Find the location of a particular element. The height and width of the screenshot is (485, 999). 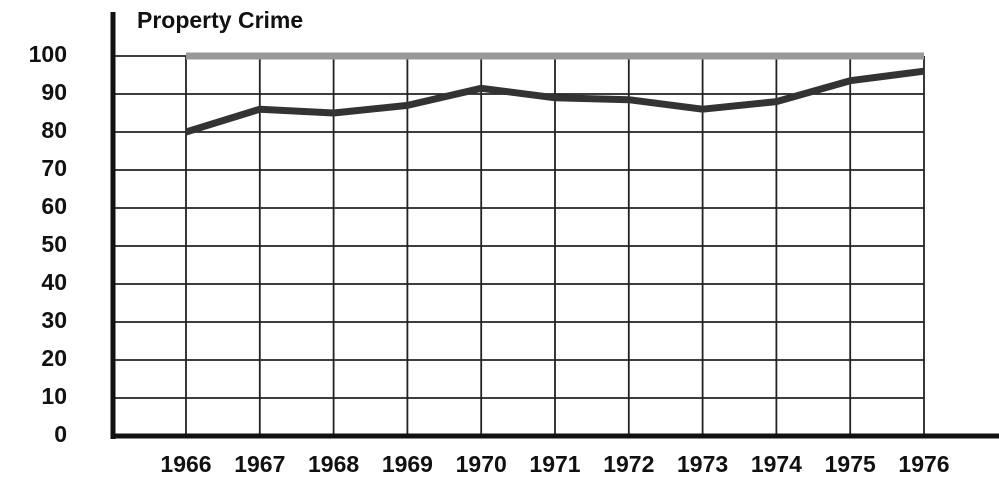

y-tick-label: 40 is located at coordinates (54, 282).